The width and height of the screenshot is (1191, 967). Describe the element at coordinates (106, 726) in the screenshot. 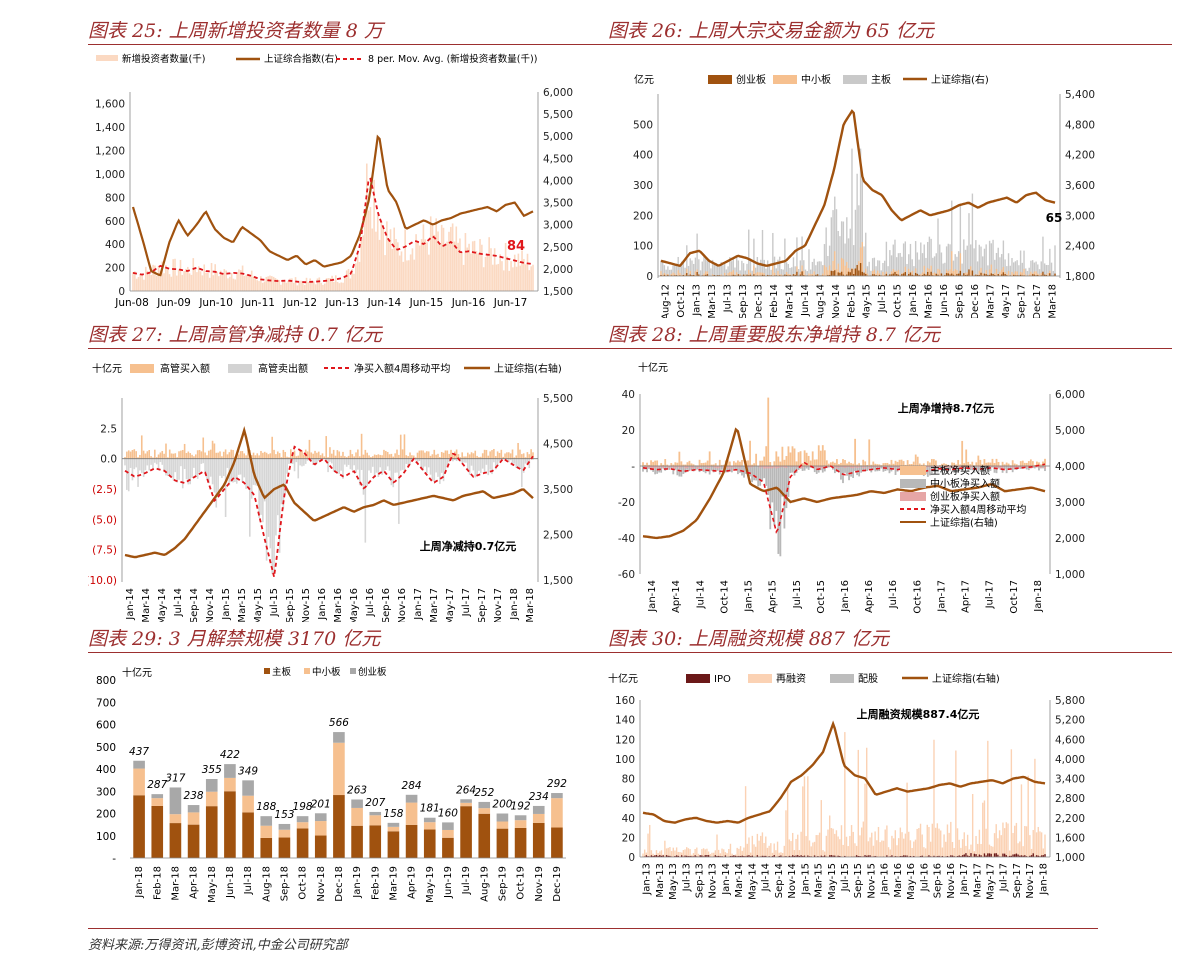

I see `c29-y-tick: 600` at that location.